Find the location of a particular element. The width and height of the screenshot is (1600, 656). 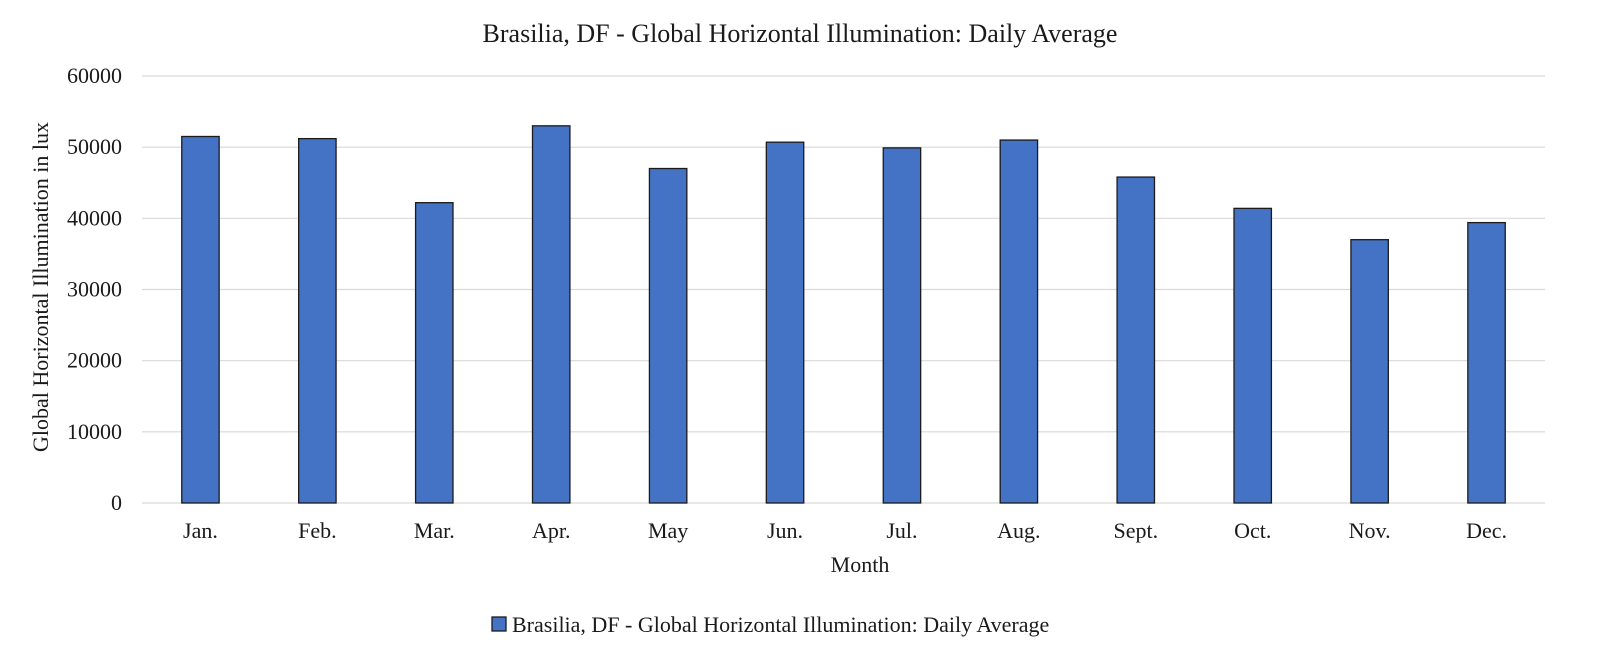

bar-mar is located at coordinates (434, 353).